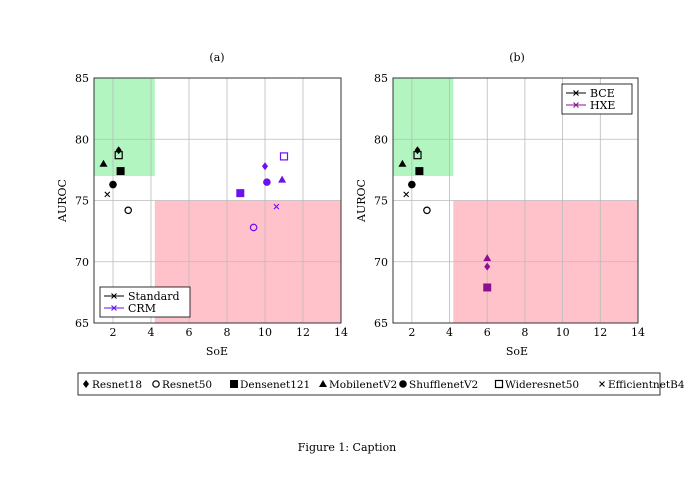 This screenshot has width=694, height=492. Describe the element at coordinates (234, 384) in the screenshot. I see `legend-marker-densenet121` at that location.